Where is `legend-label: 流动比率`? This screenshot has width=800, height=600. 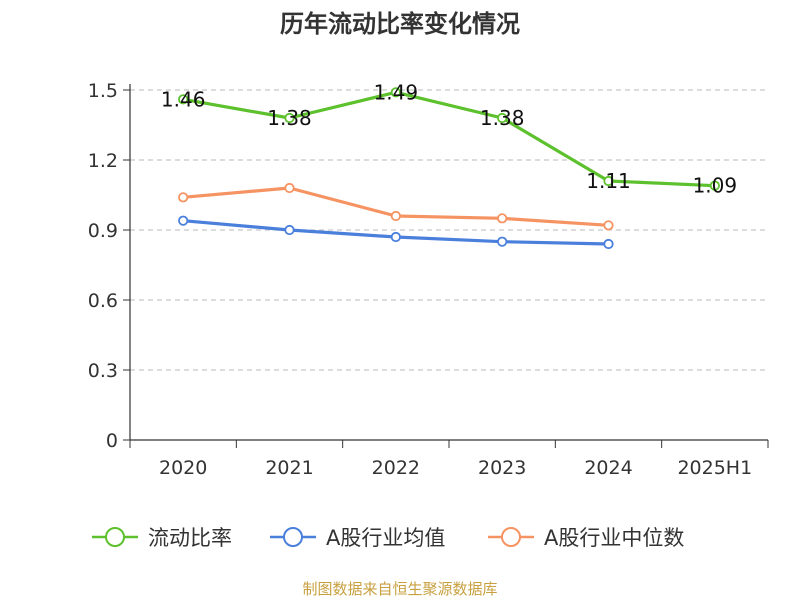 legend-label: 流动比率 is located at coordinates (190, 538).